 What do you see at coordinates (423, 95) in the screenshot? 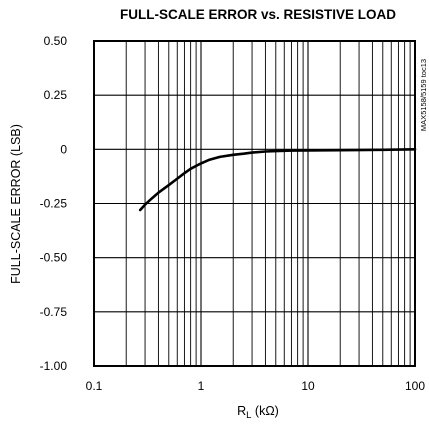
I see `figure-code-note: MAX5158/5159 toc13` at bounding box center [423, 95].